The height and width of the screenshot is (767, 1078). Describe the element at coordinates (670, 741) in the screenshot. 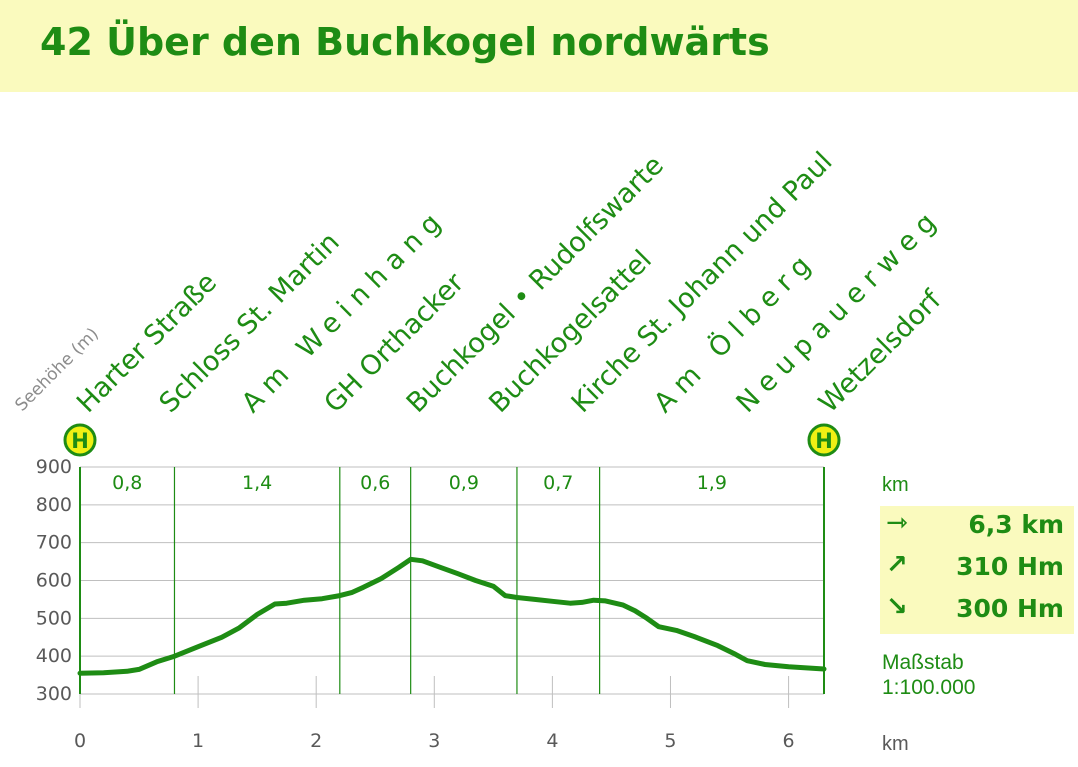

I see `x-tick-label: 5` at that location.